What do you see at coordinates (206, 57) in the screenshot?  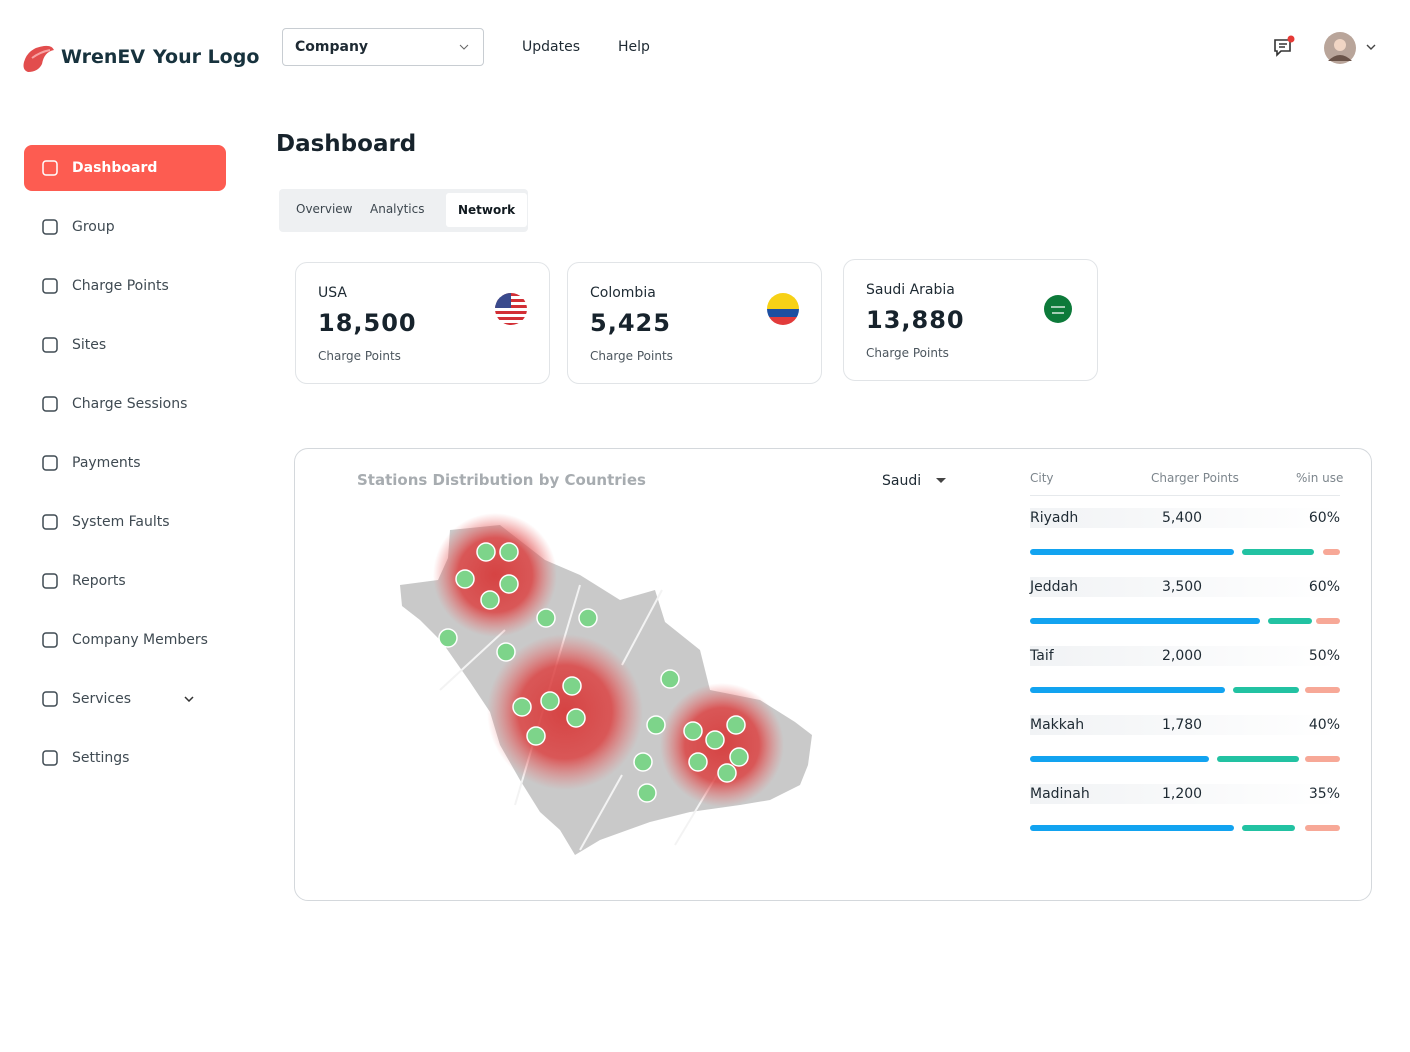 I see `logo-text: Your Logo` at bounding box center [206, 57].